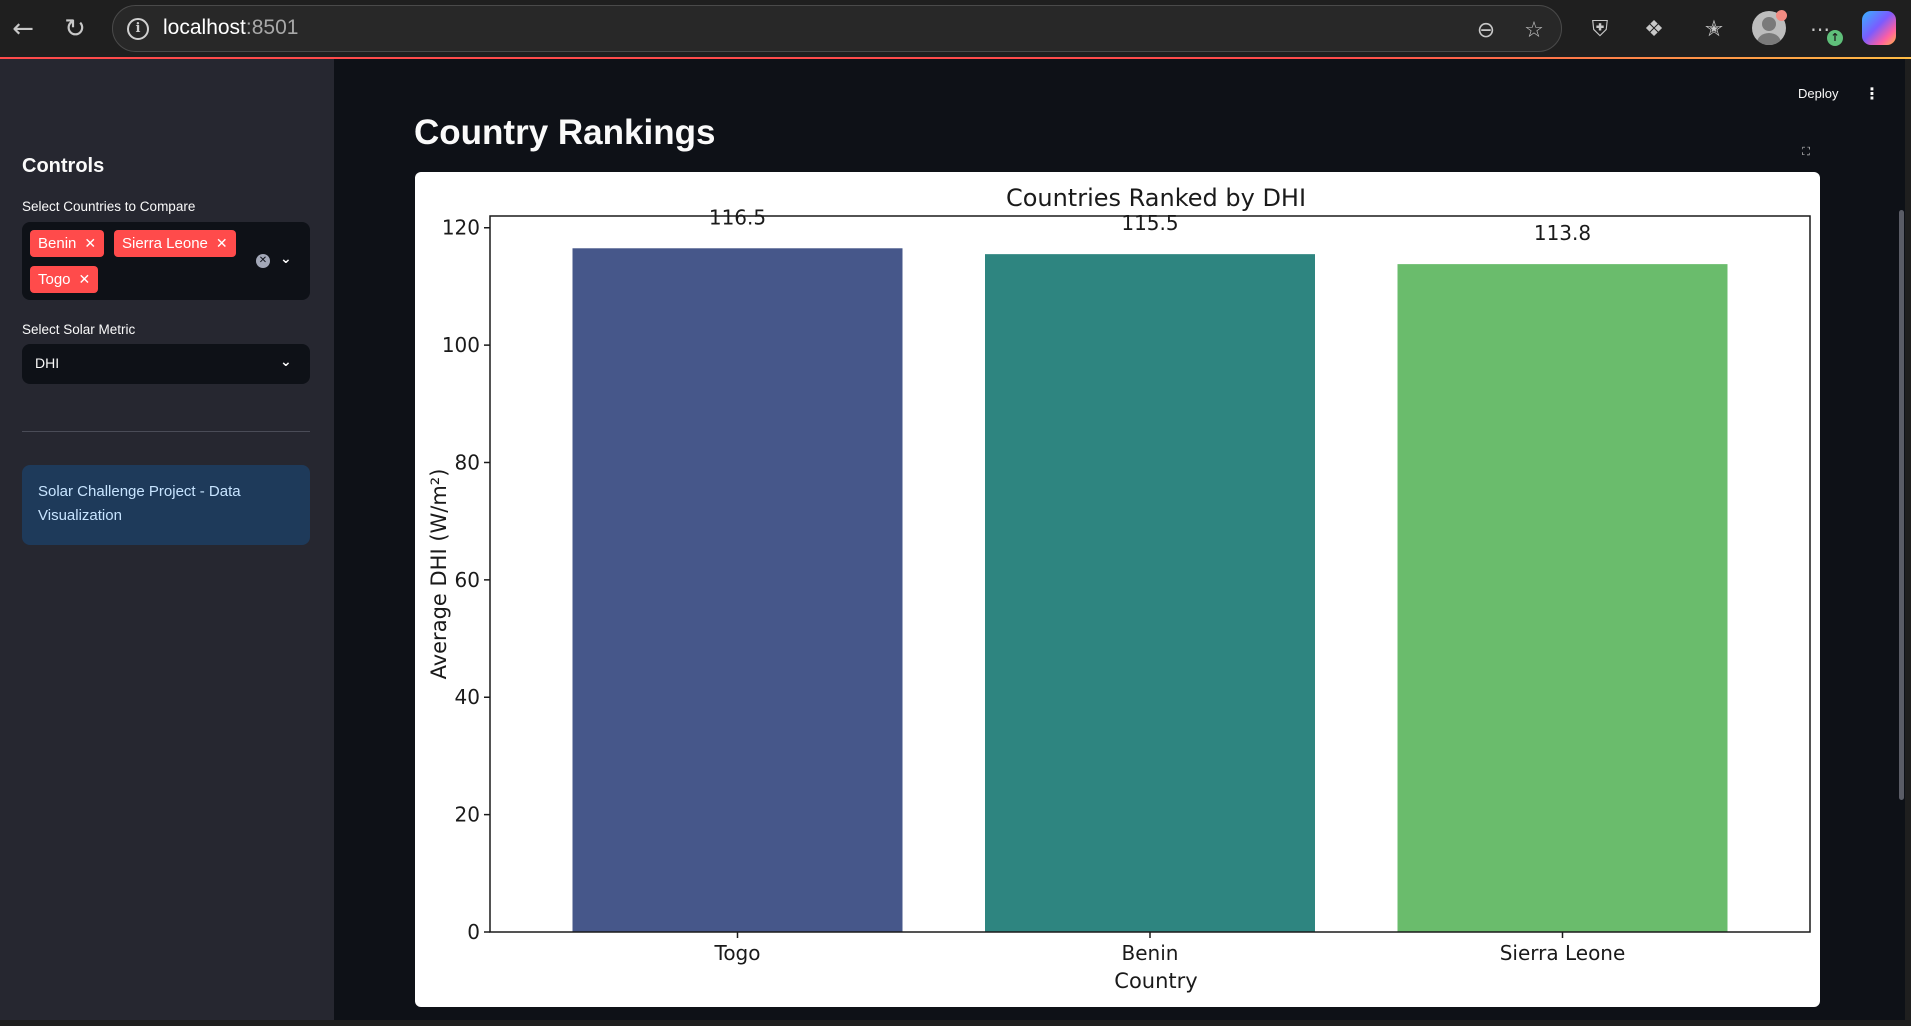 The image size is (1911, 1026). I want to click on y-tick-label: 80, so click(467, 462).